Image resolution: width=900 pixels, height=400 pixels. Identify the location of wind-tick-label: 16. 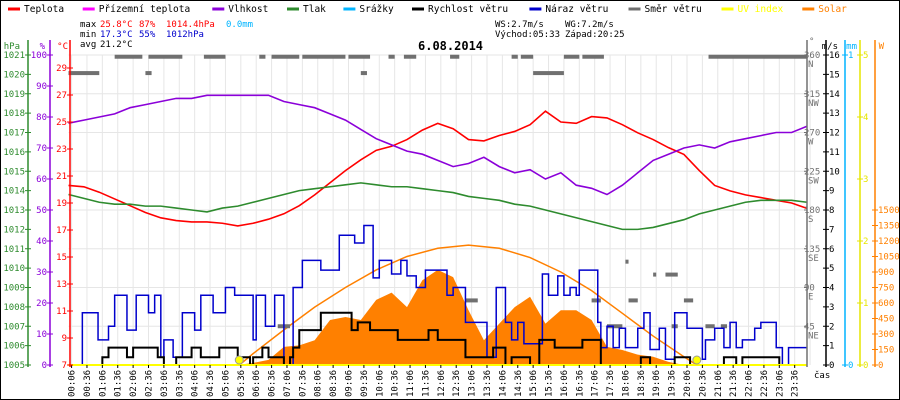
(834, 56).